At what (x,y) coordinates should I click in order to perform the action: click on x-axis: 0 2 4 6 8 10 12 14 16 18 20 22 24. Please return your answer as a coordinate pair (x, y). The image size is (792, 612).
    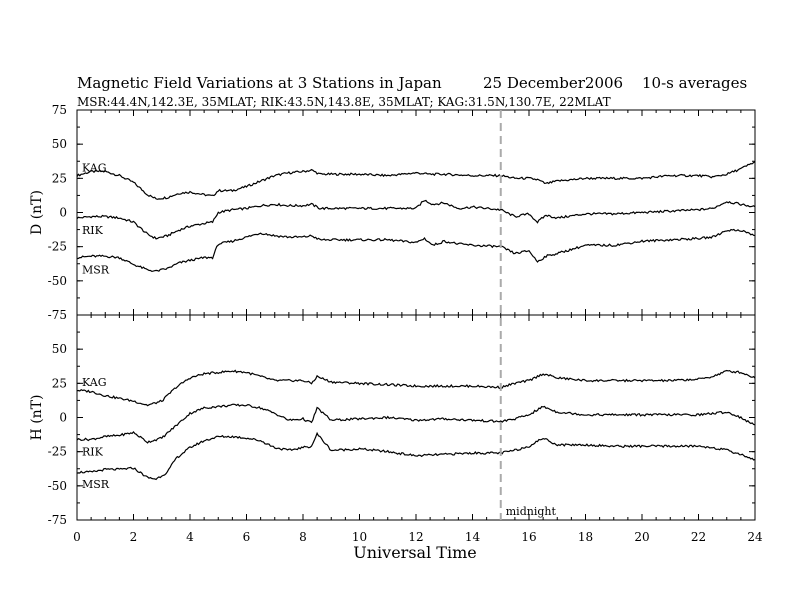
    Looking at the image, I should click on (418, 537).